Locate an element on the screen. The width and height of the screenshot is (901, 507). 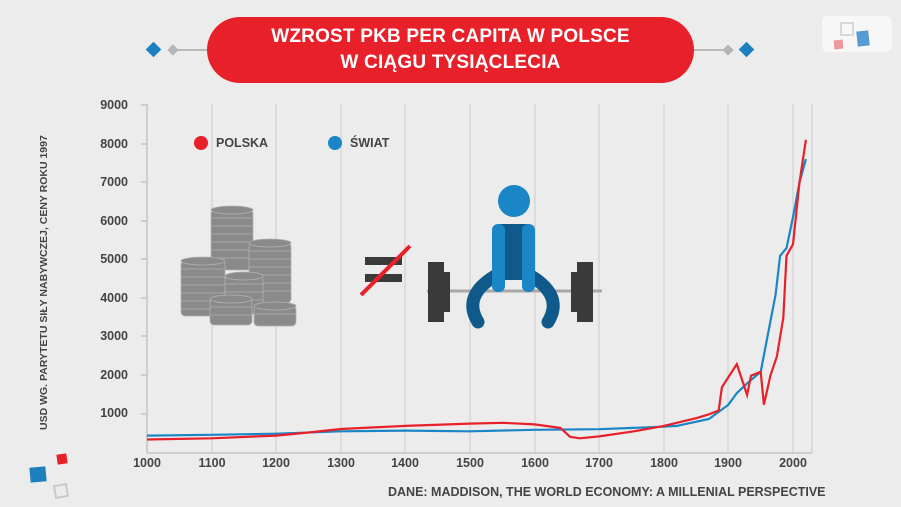
y-tick-4000: 4000 is located at coordinates (114, 298).